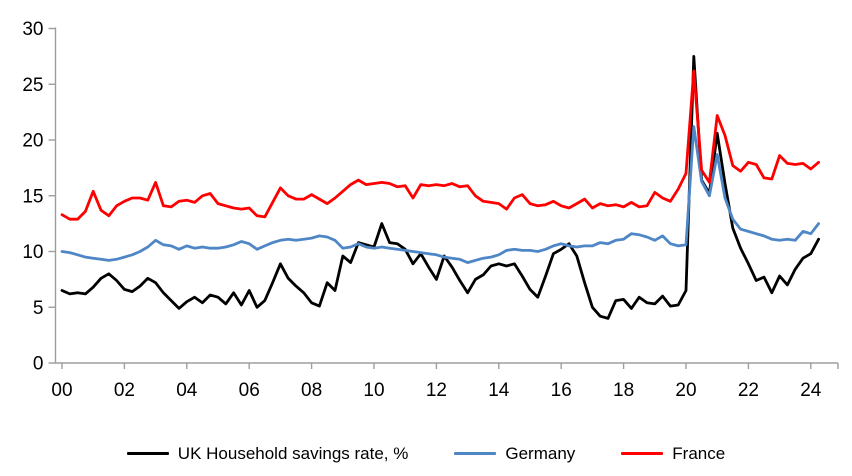 Image resolution: width=852 pixels, height=476 pixels. I want to click on legend-item-germany: Germany, so click(514, 453).